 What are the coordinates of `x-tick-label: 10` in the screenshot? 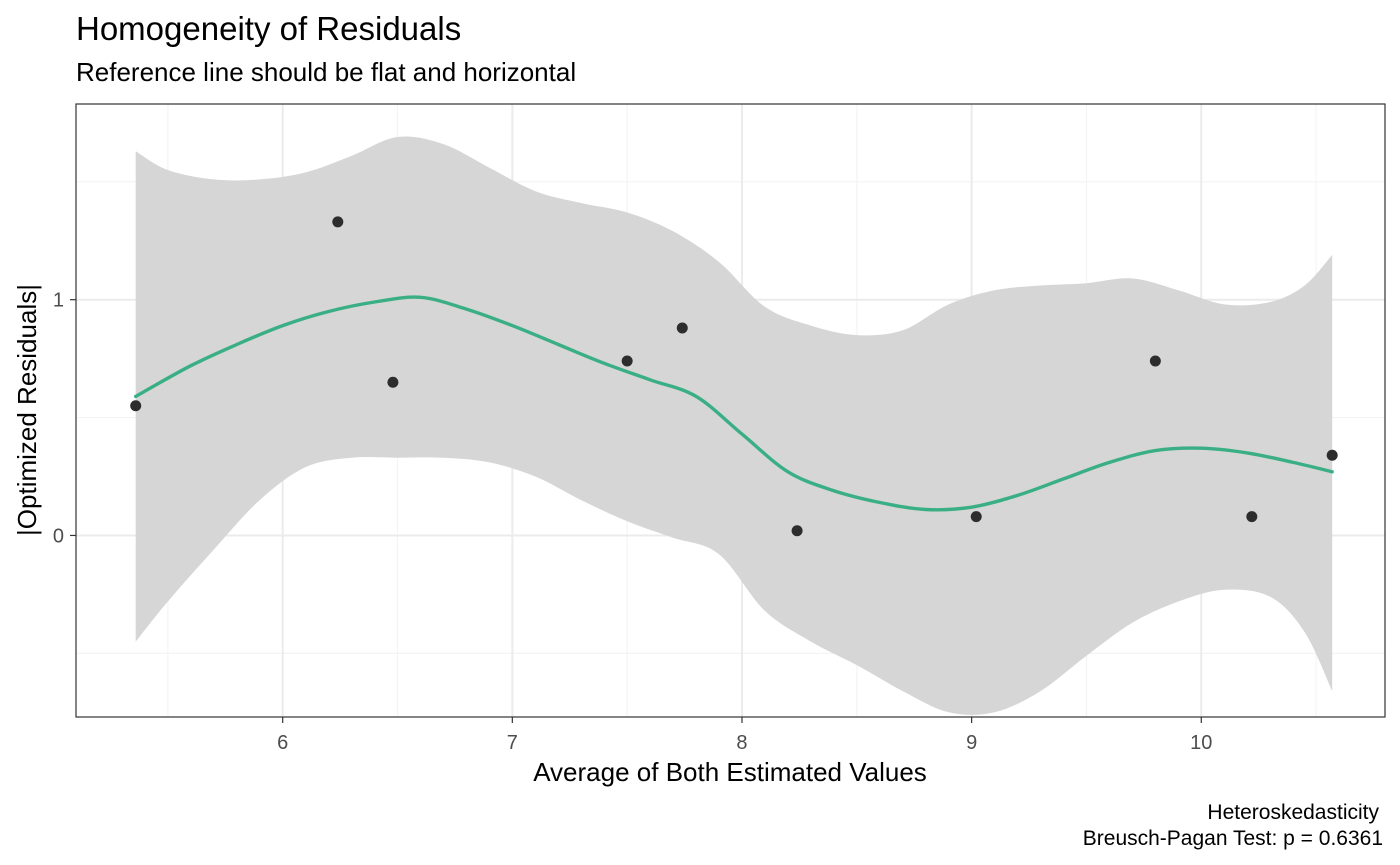 It's located at (1201, 743).